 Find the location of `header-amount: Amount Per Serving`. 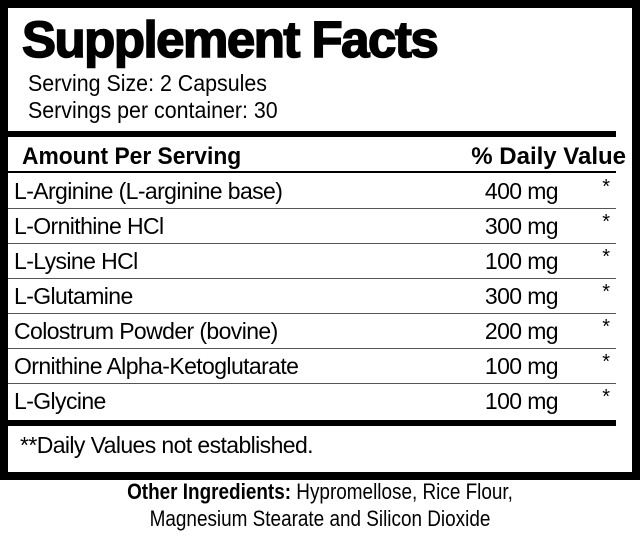

header-amount: Amount Per Serving is located at coordinates (132, 156).